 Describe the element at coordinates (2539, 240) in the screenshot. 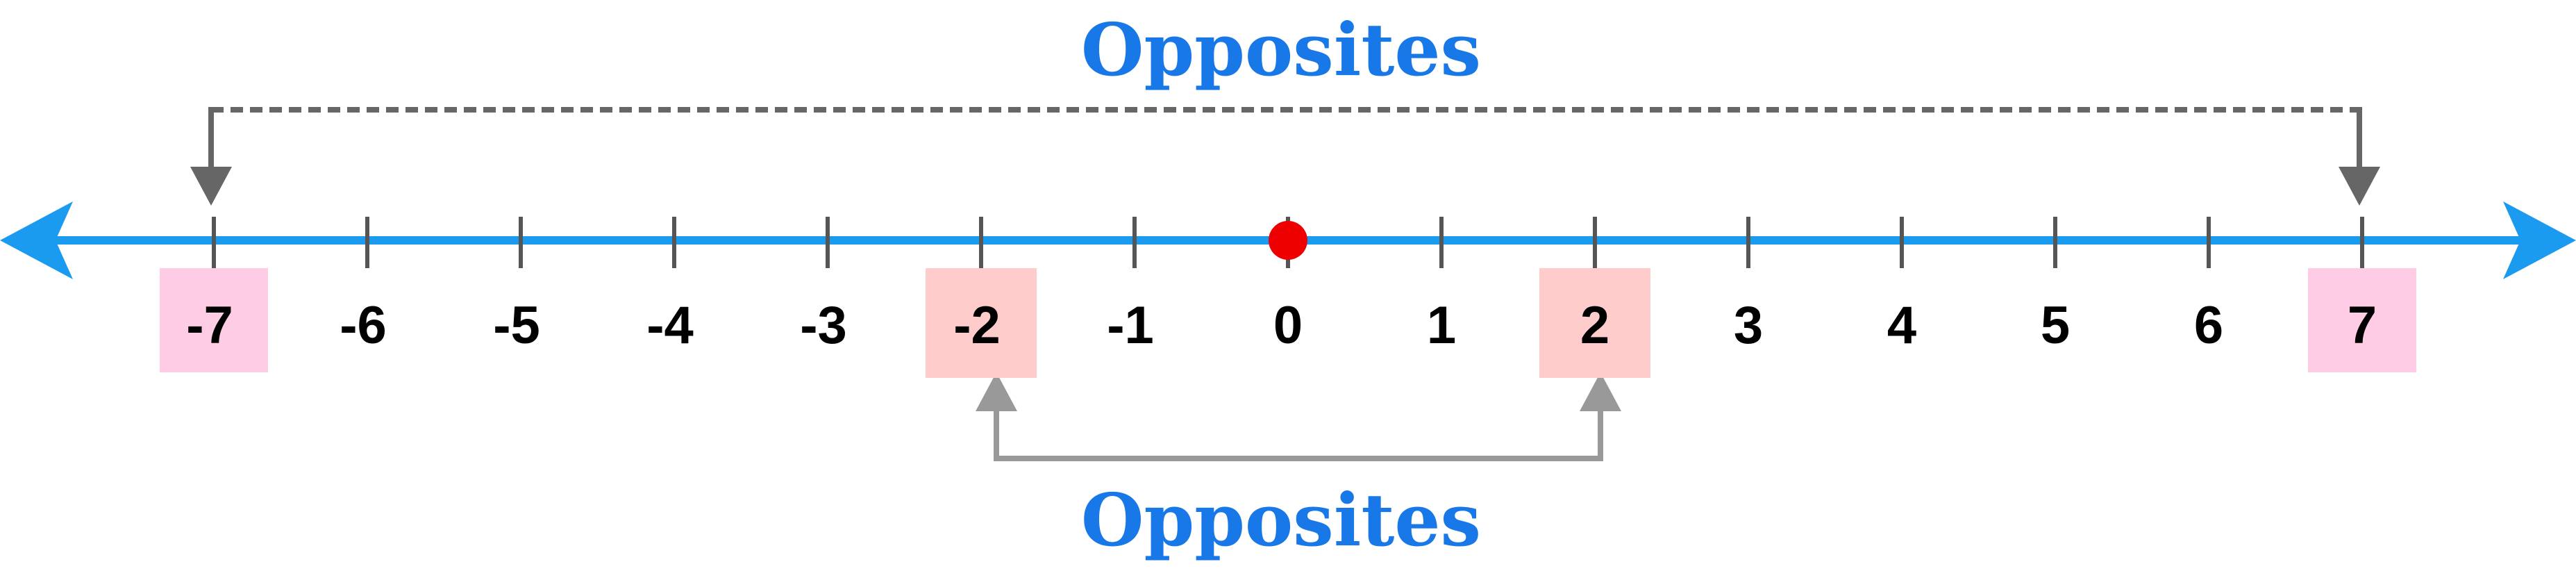

I see `right-arrowhead-icon` at that location.